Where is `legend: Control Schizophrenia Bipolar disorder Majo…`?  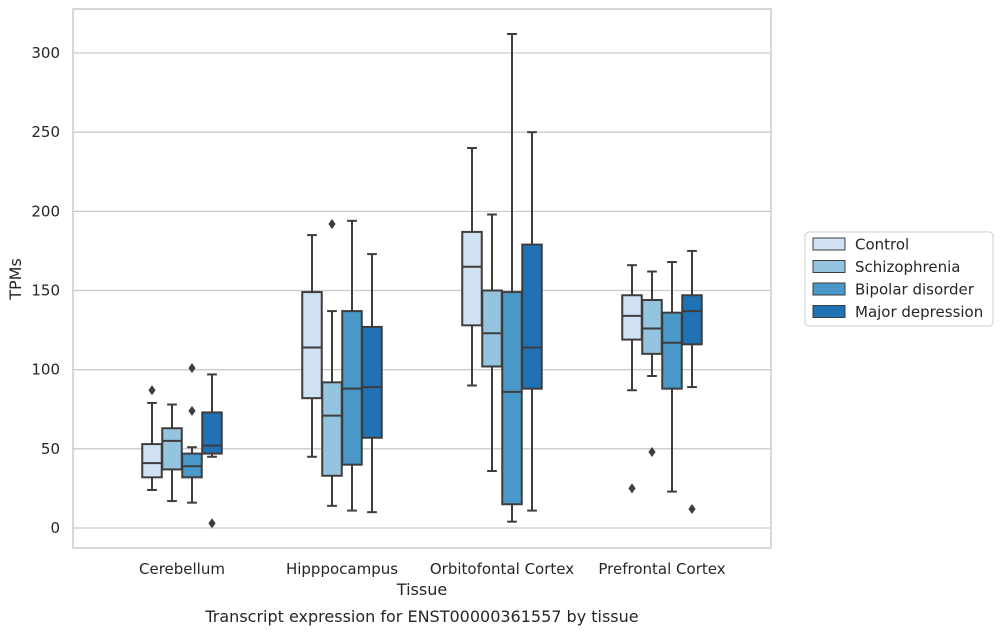 legend: Control Schizophrenia Bipolar disorder Majo… is located at coordinates (899, 279).